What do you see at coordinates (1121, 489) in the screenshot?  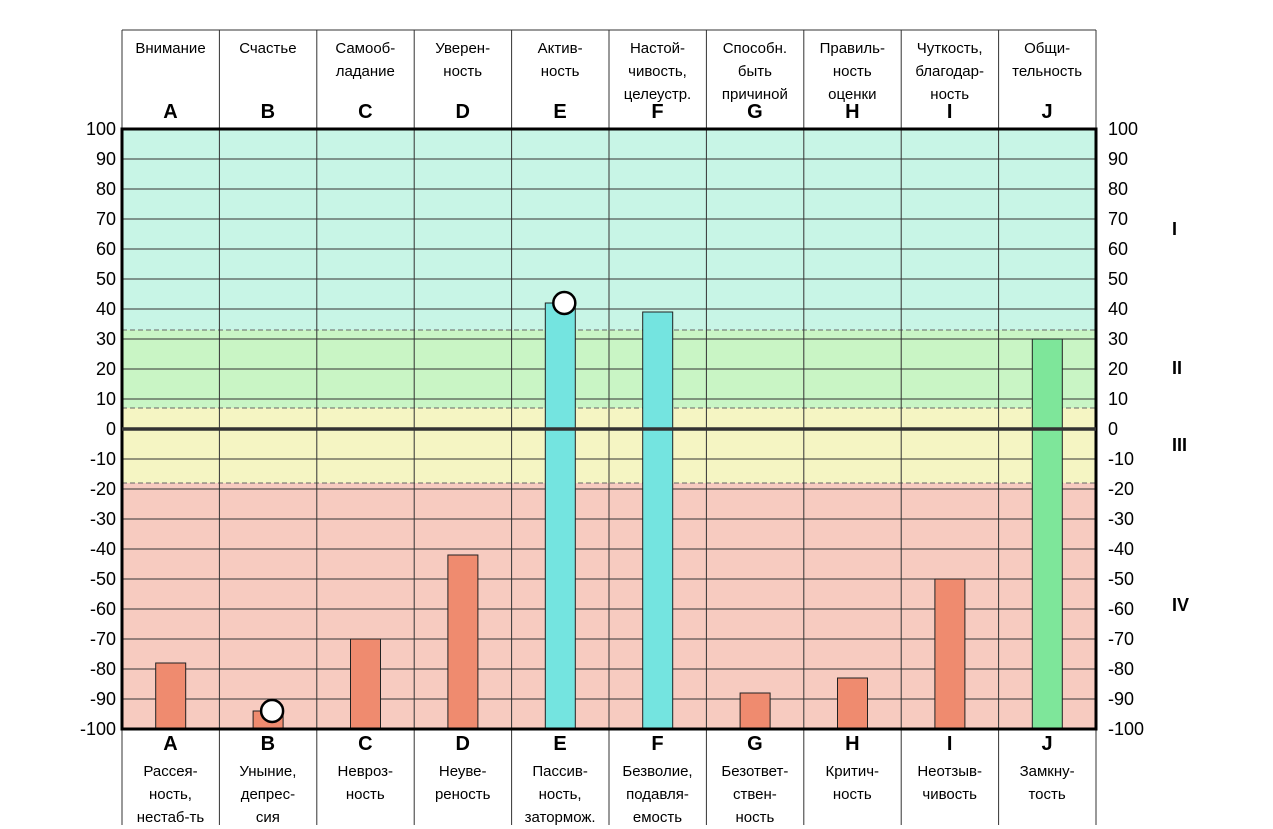 I see `y-tick-right: -20` at bounding box center [1121, 489].